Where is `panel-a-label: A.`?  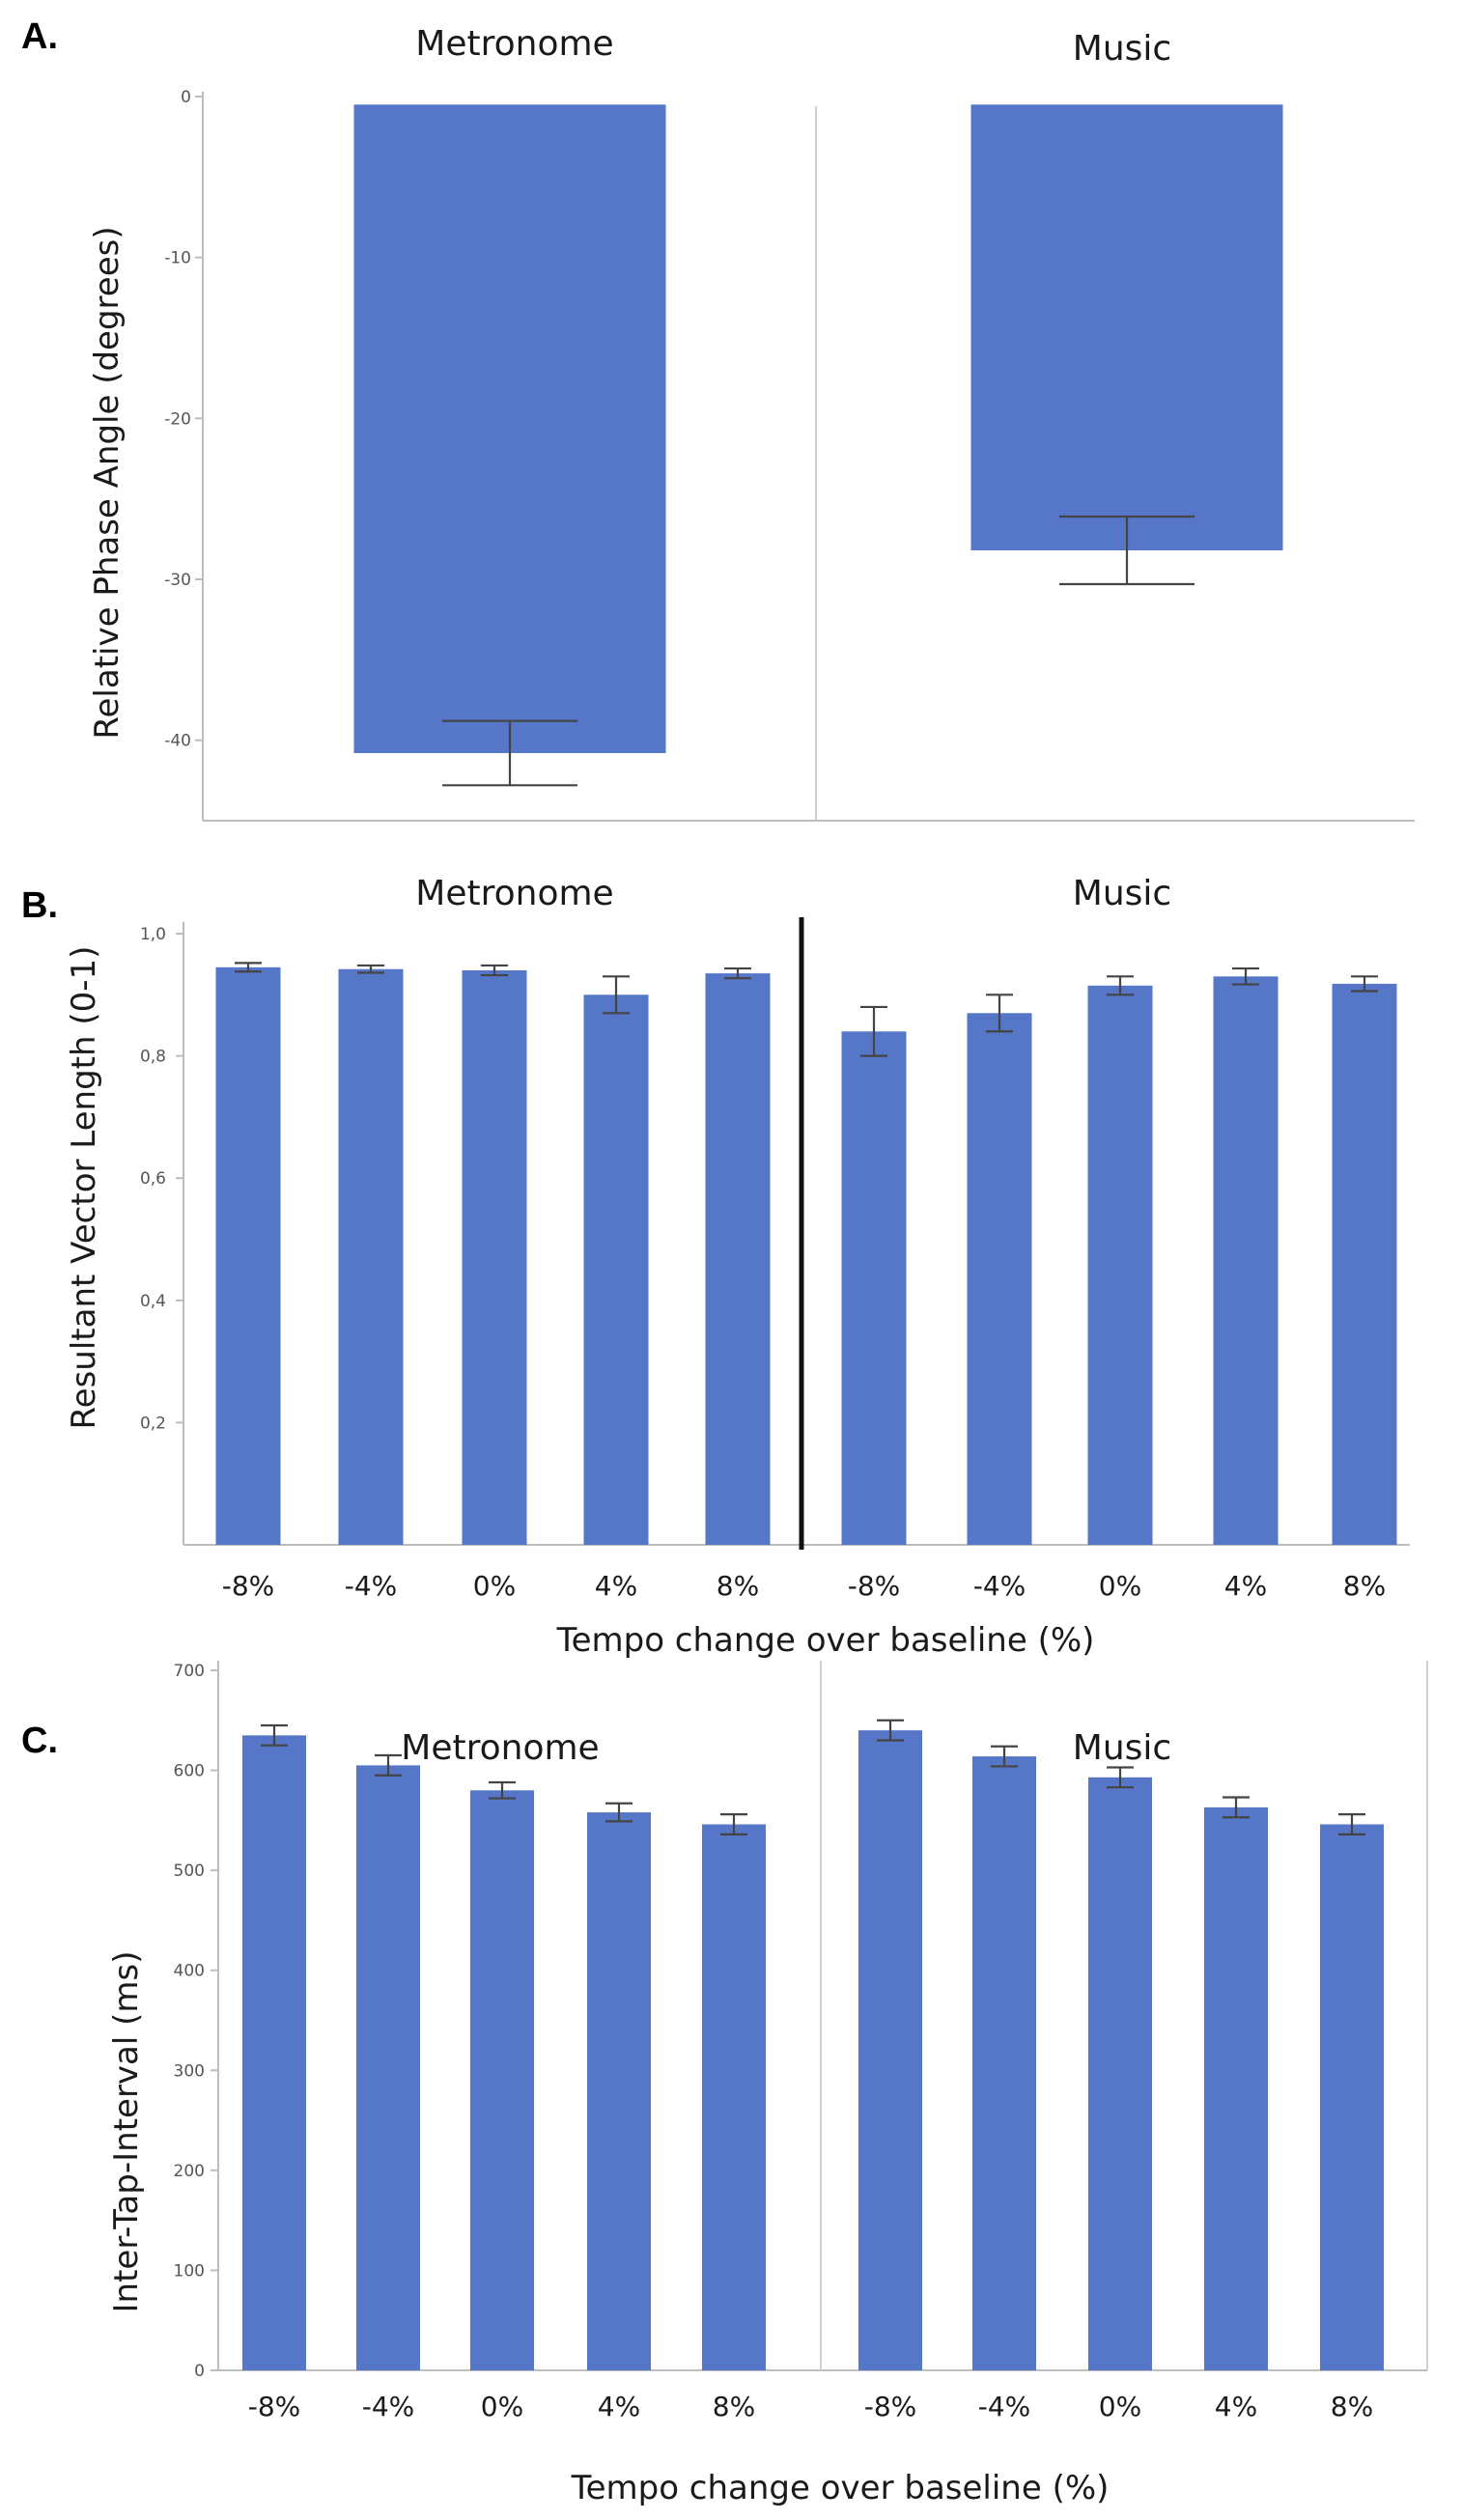 panel-a-label: A. is located at coordinates (39, 36).